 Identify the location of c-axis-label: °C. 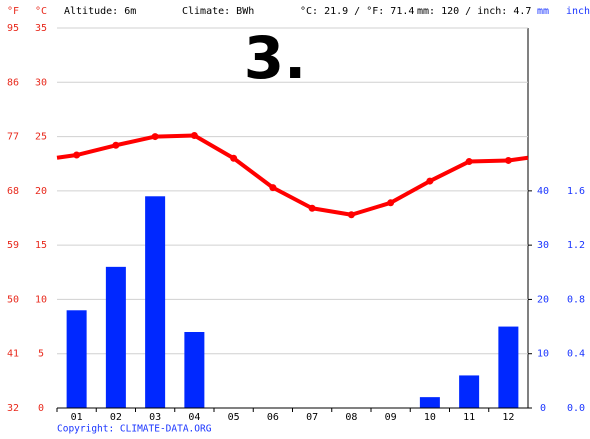
(41, 11).